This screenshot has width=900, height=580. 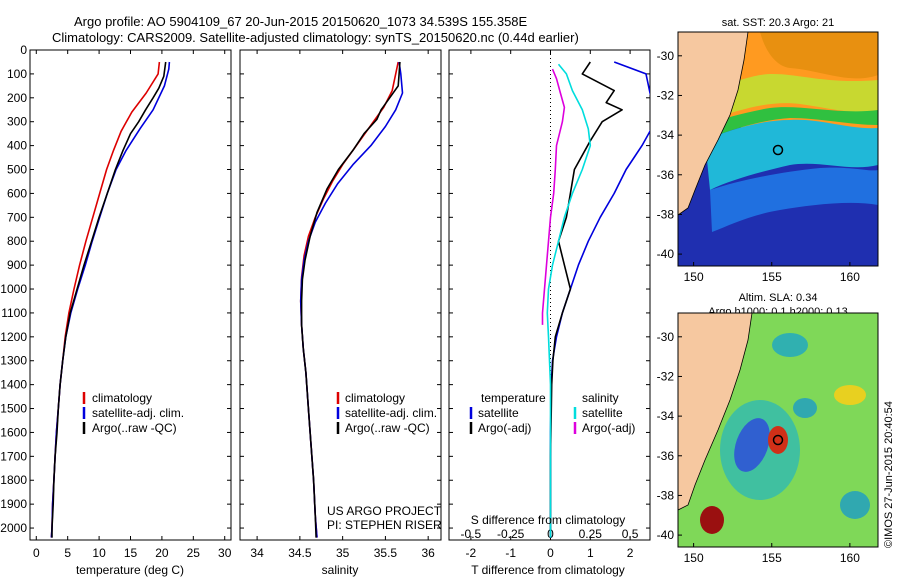 I want to click on x-tick-label: 34.5, so click(x=300, y=553).